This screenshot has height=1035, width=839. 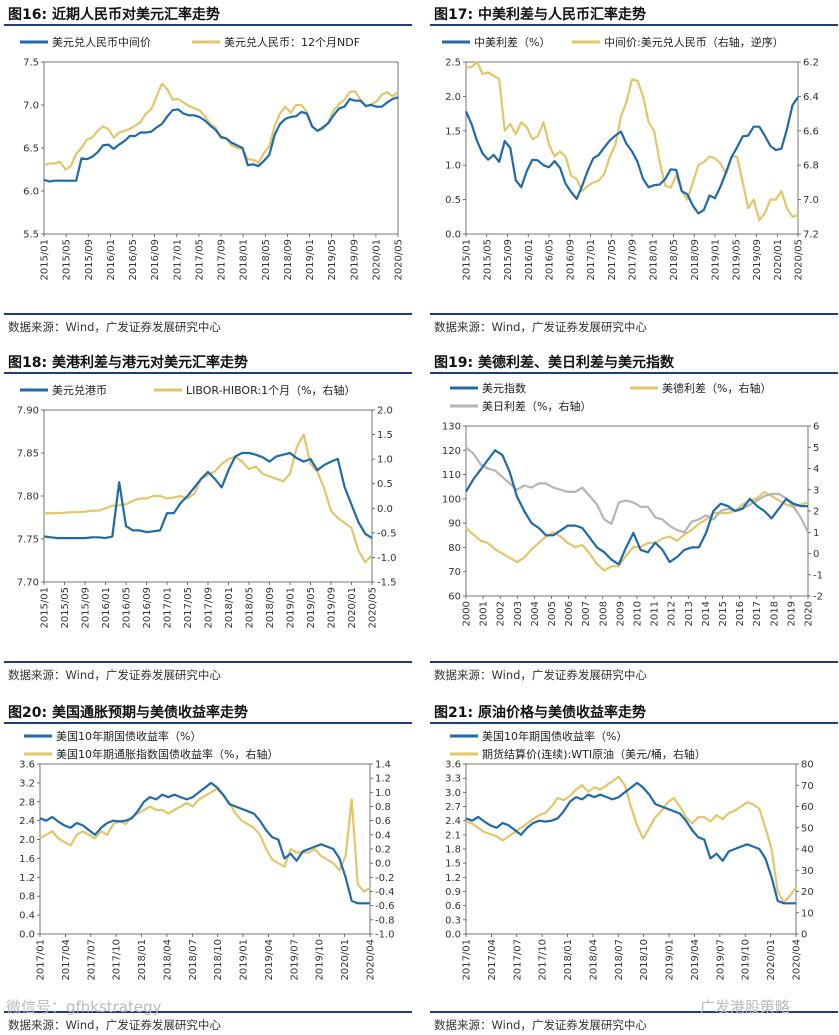 I want to click on x-tick-label: 2020, so click(x=809, y=613).